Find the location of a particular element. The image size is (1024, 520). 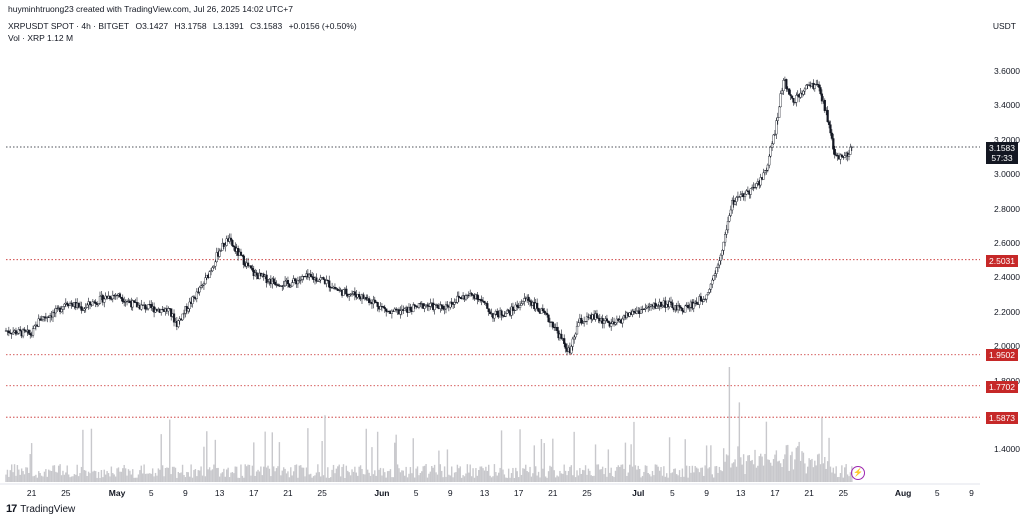

symbol-label: XRPUSDT SPOT · 4h · BITGET is located at coordinates (69, 26).